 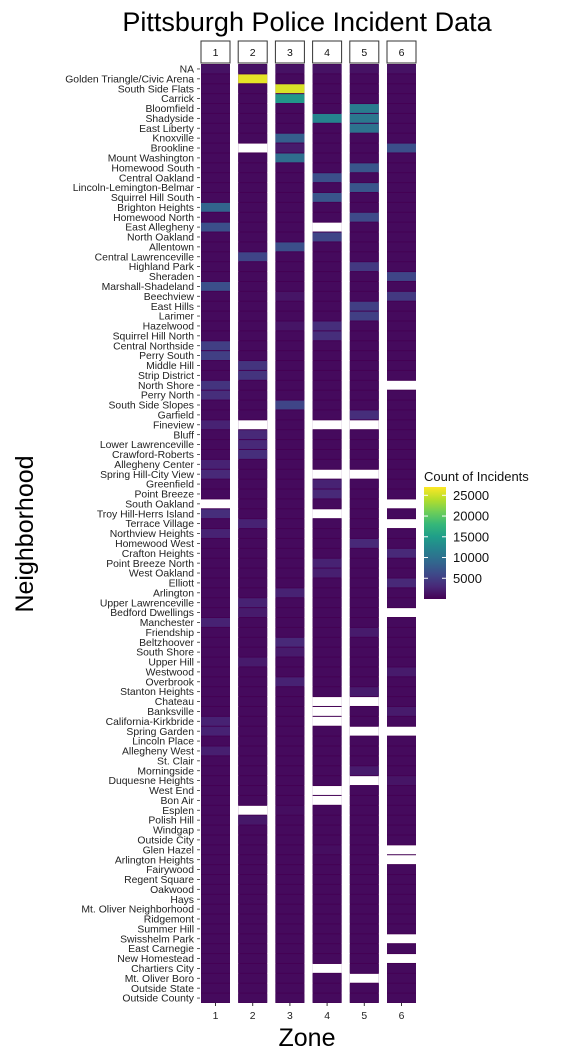 What do you see at coordinates (215, 711) in the screenshot?
I see `cell-zone1-banksville` at bounding box center [215, 711].